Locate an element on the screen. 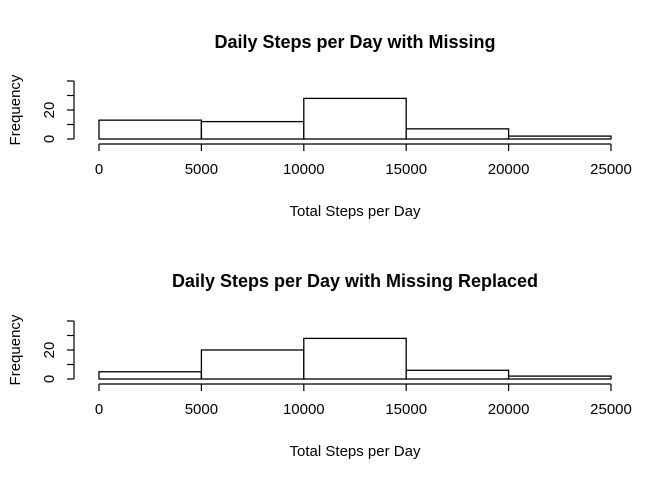 Image resolution: width=672 pixels, height=480 pixels. chart-title: Daily Steps per Day with Missing is located at coordinates (354, 42).